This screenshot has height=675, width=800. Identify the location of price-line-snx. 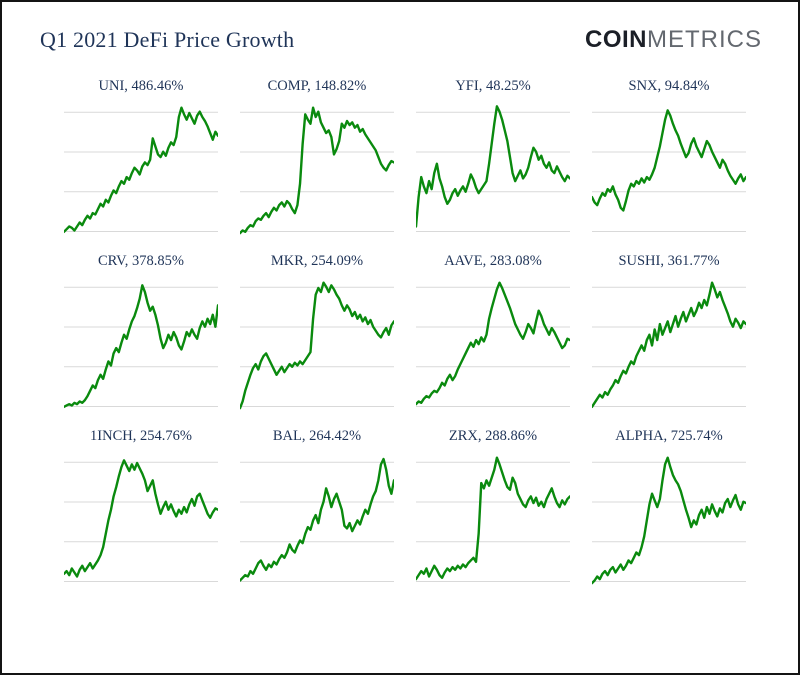
(669, 160).